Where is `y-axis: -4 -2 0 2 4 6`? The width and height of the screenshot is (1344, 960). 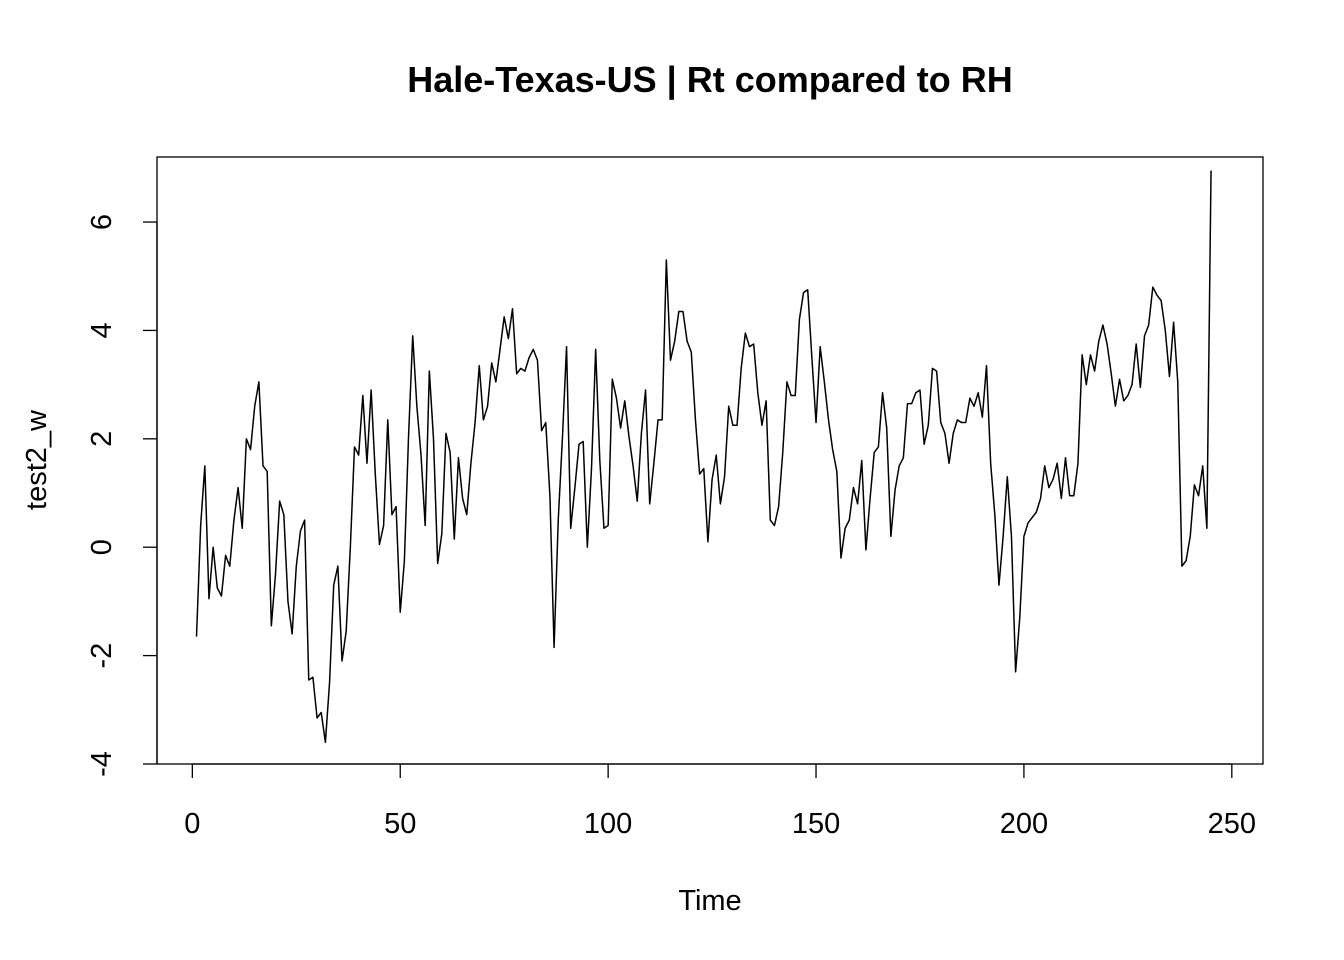 y-axis: -4 -2 0 2 4 6 is located at coordinates (122, 495).